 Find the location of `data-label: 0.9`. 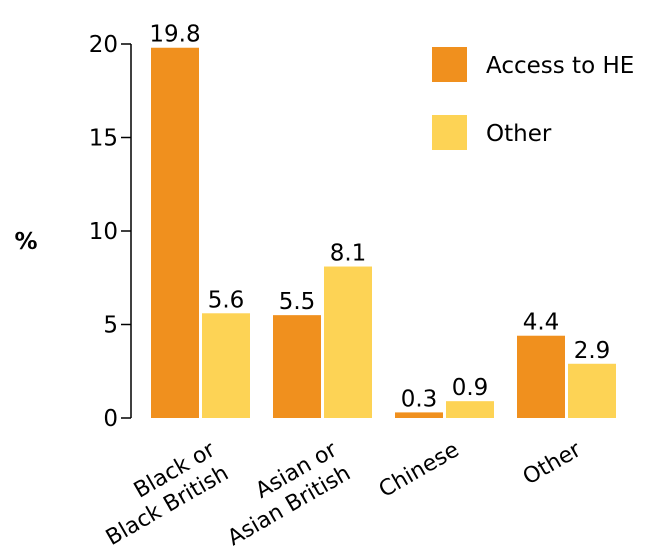

data-label: 0.9 is located at coordinates (470, 388).